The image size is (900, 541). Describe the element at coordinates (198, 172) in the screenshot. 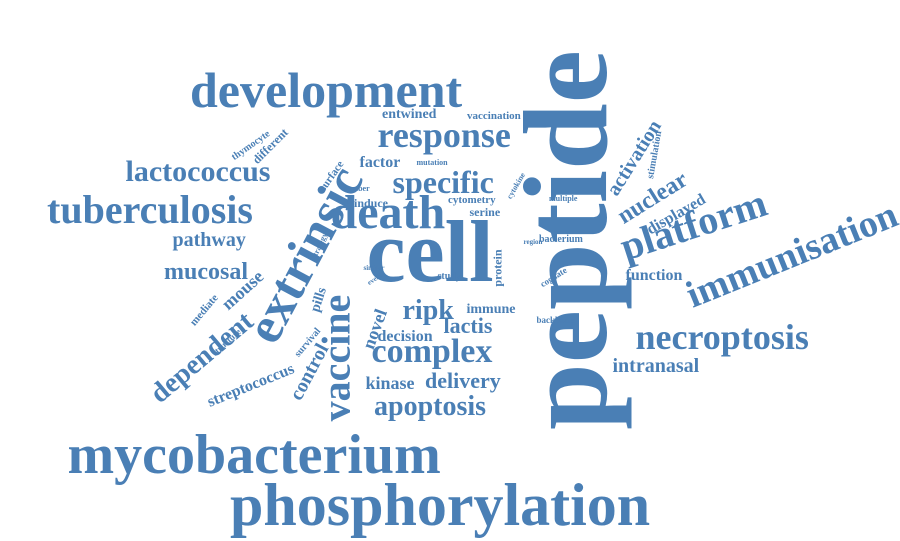

I see `word-lactococcus: lactococcus` at that location.